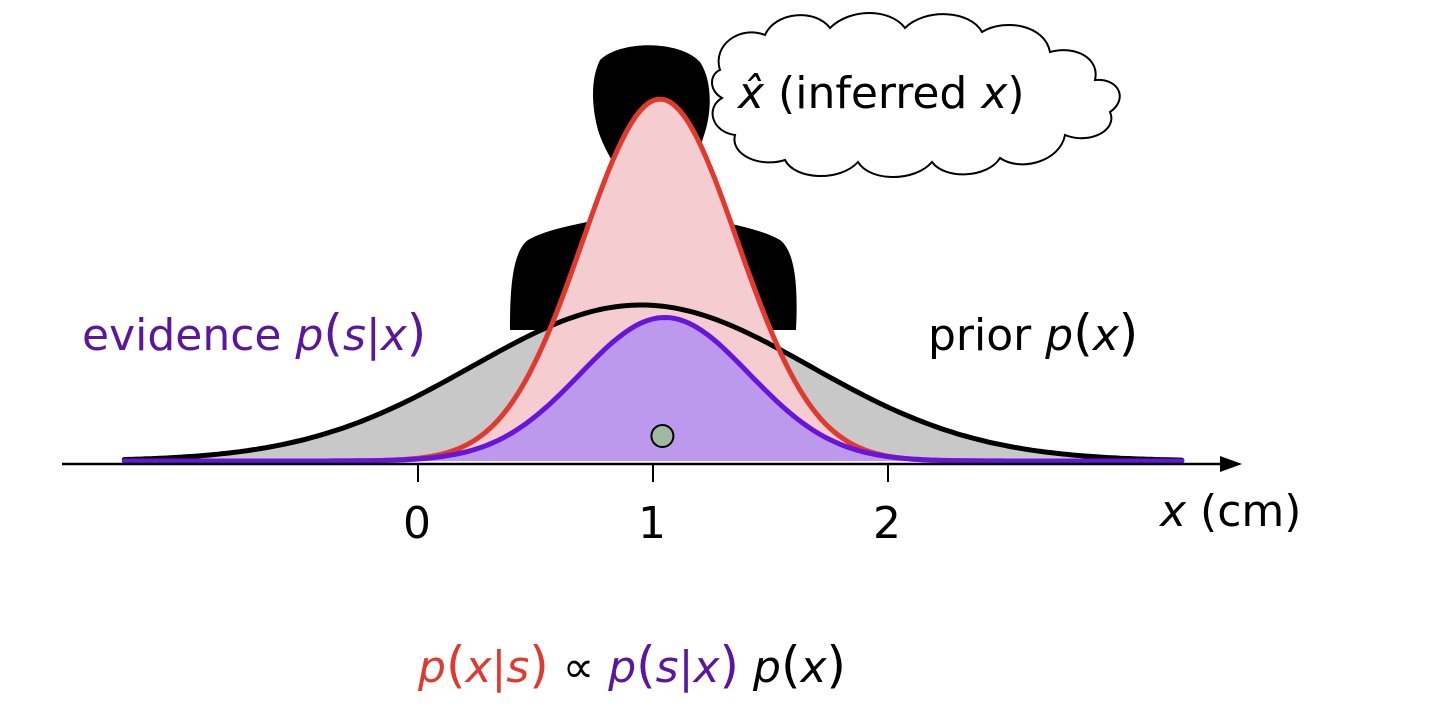 Image resolution: width=1430 pixels, height=718 pixels. I want to click on x-axis-variable: x, so click(1173, 511).